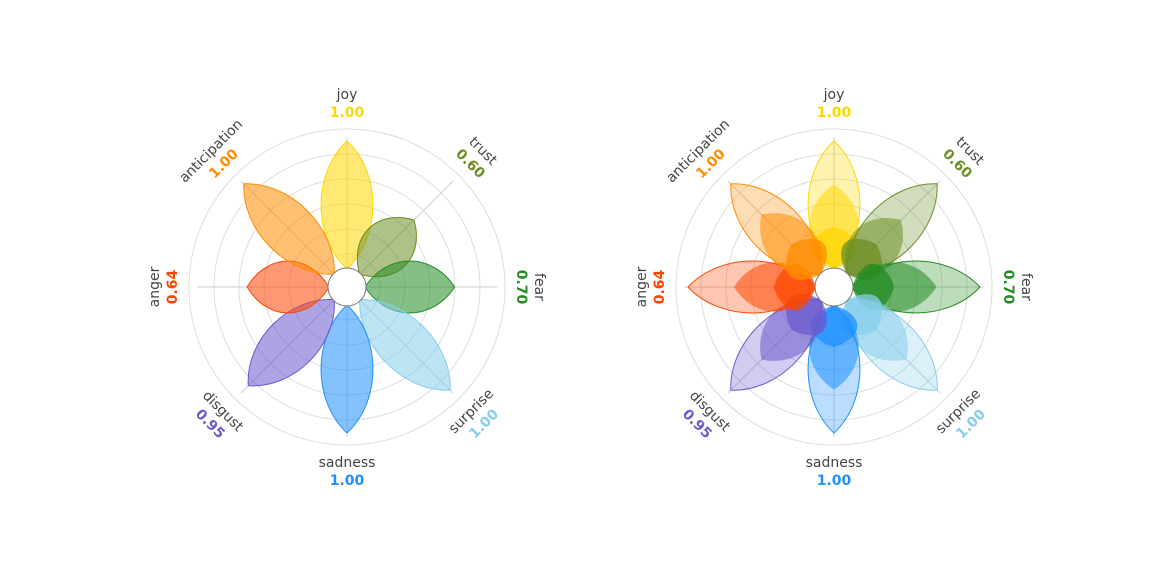  I want to click on petal-anticipation, so click(289, 229).